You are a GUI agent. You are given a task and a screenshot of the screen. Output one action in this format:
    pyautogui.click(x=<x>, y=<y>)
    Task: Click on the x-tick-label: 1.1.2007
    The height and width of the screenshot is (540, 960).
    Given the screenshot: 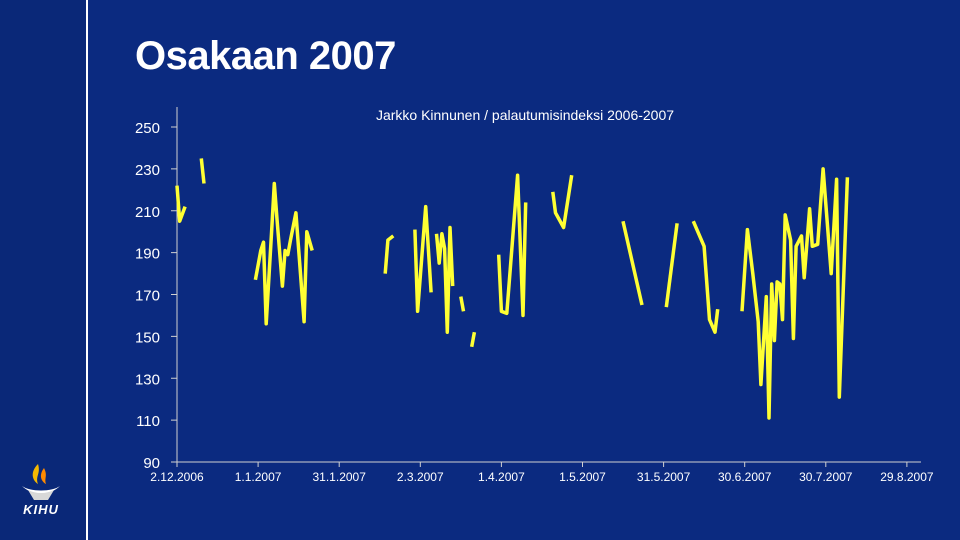 What is the action you would take?
    pyautogui.click(x=258, y=477)
    